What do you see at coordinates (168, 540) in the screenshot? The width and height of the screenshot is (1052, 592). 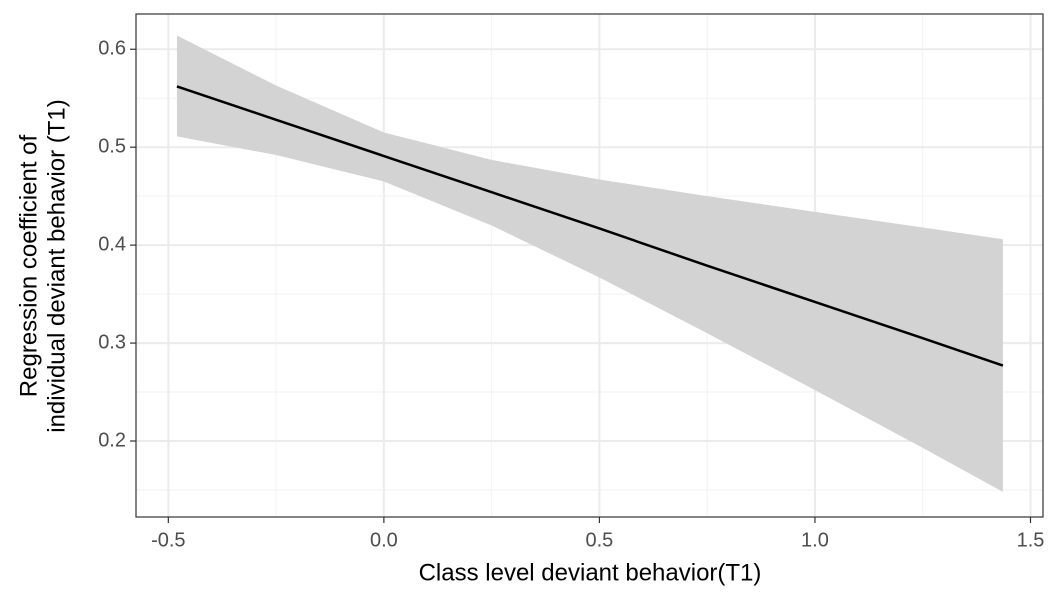 I see `x-tick-label: -0.5` at bounding box center [168, 540].